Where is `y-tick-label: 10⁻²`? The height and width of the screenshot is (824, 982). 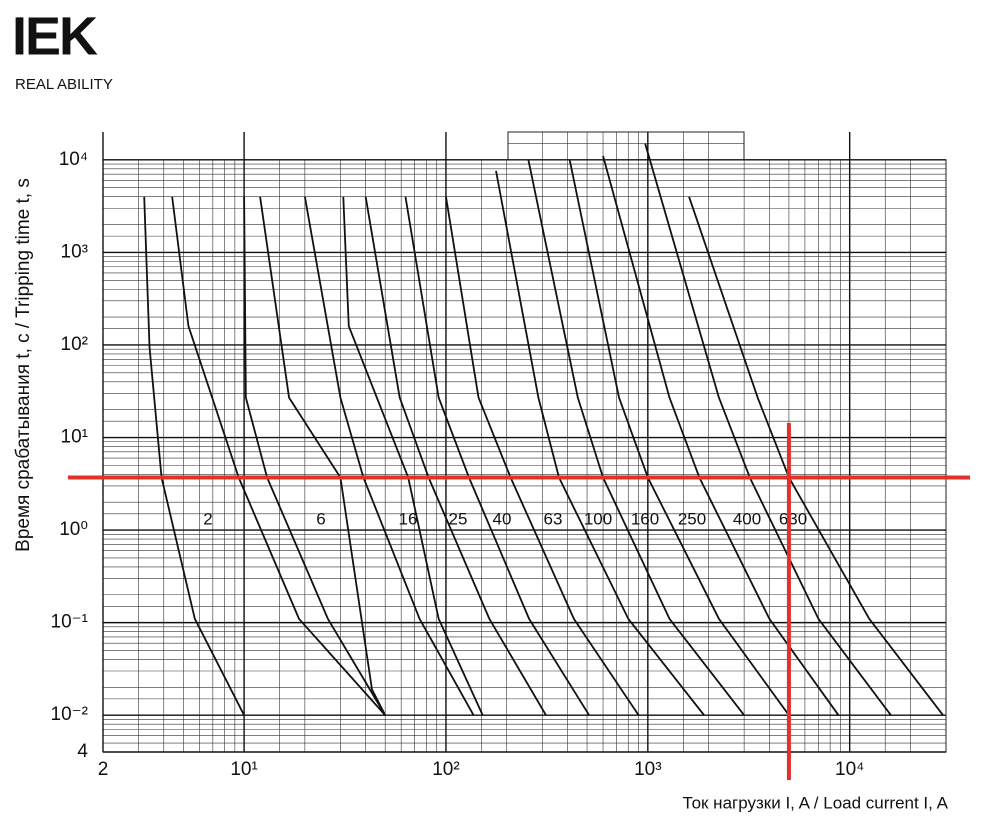
y-tick-label: 10⁻² is located at coordinates (70, 714).